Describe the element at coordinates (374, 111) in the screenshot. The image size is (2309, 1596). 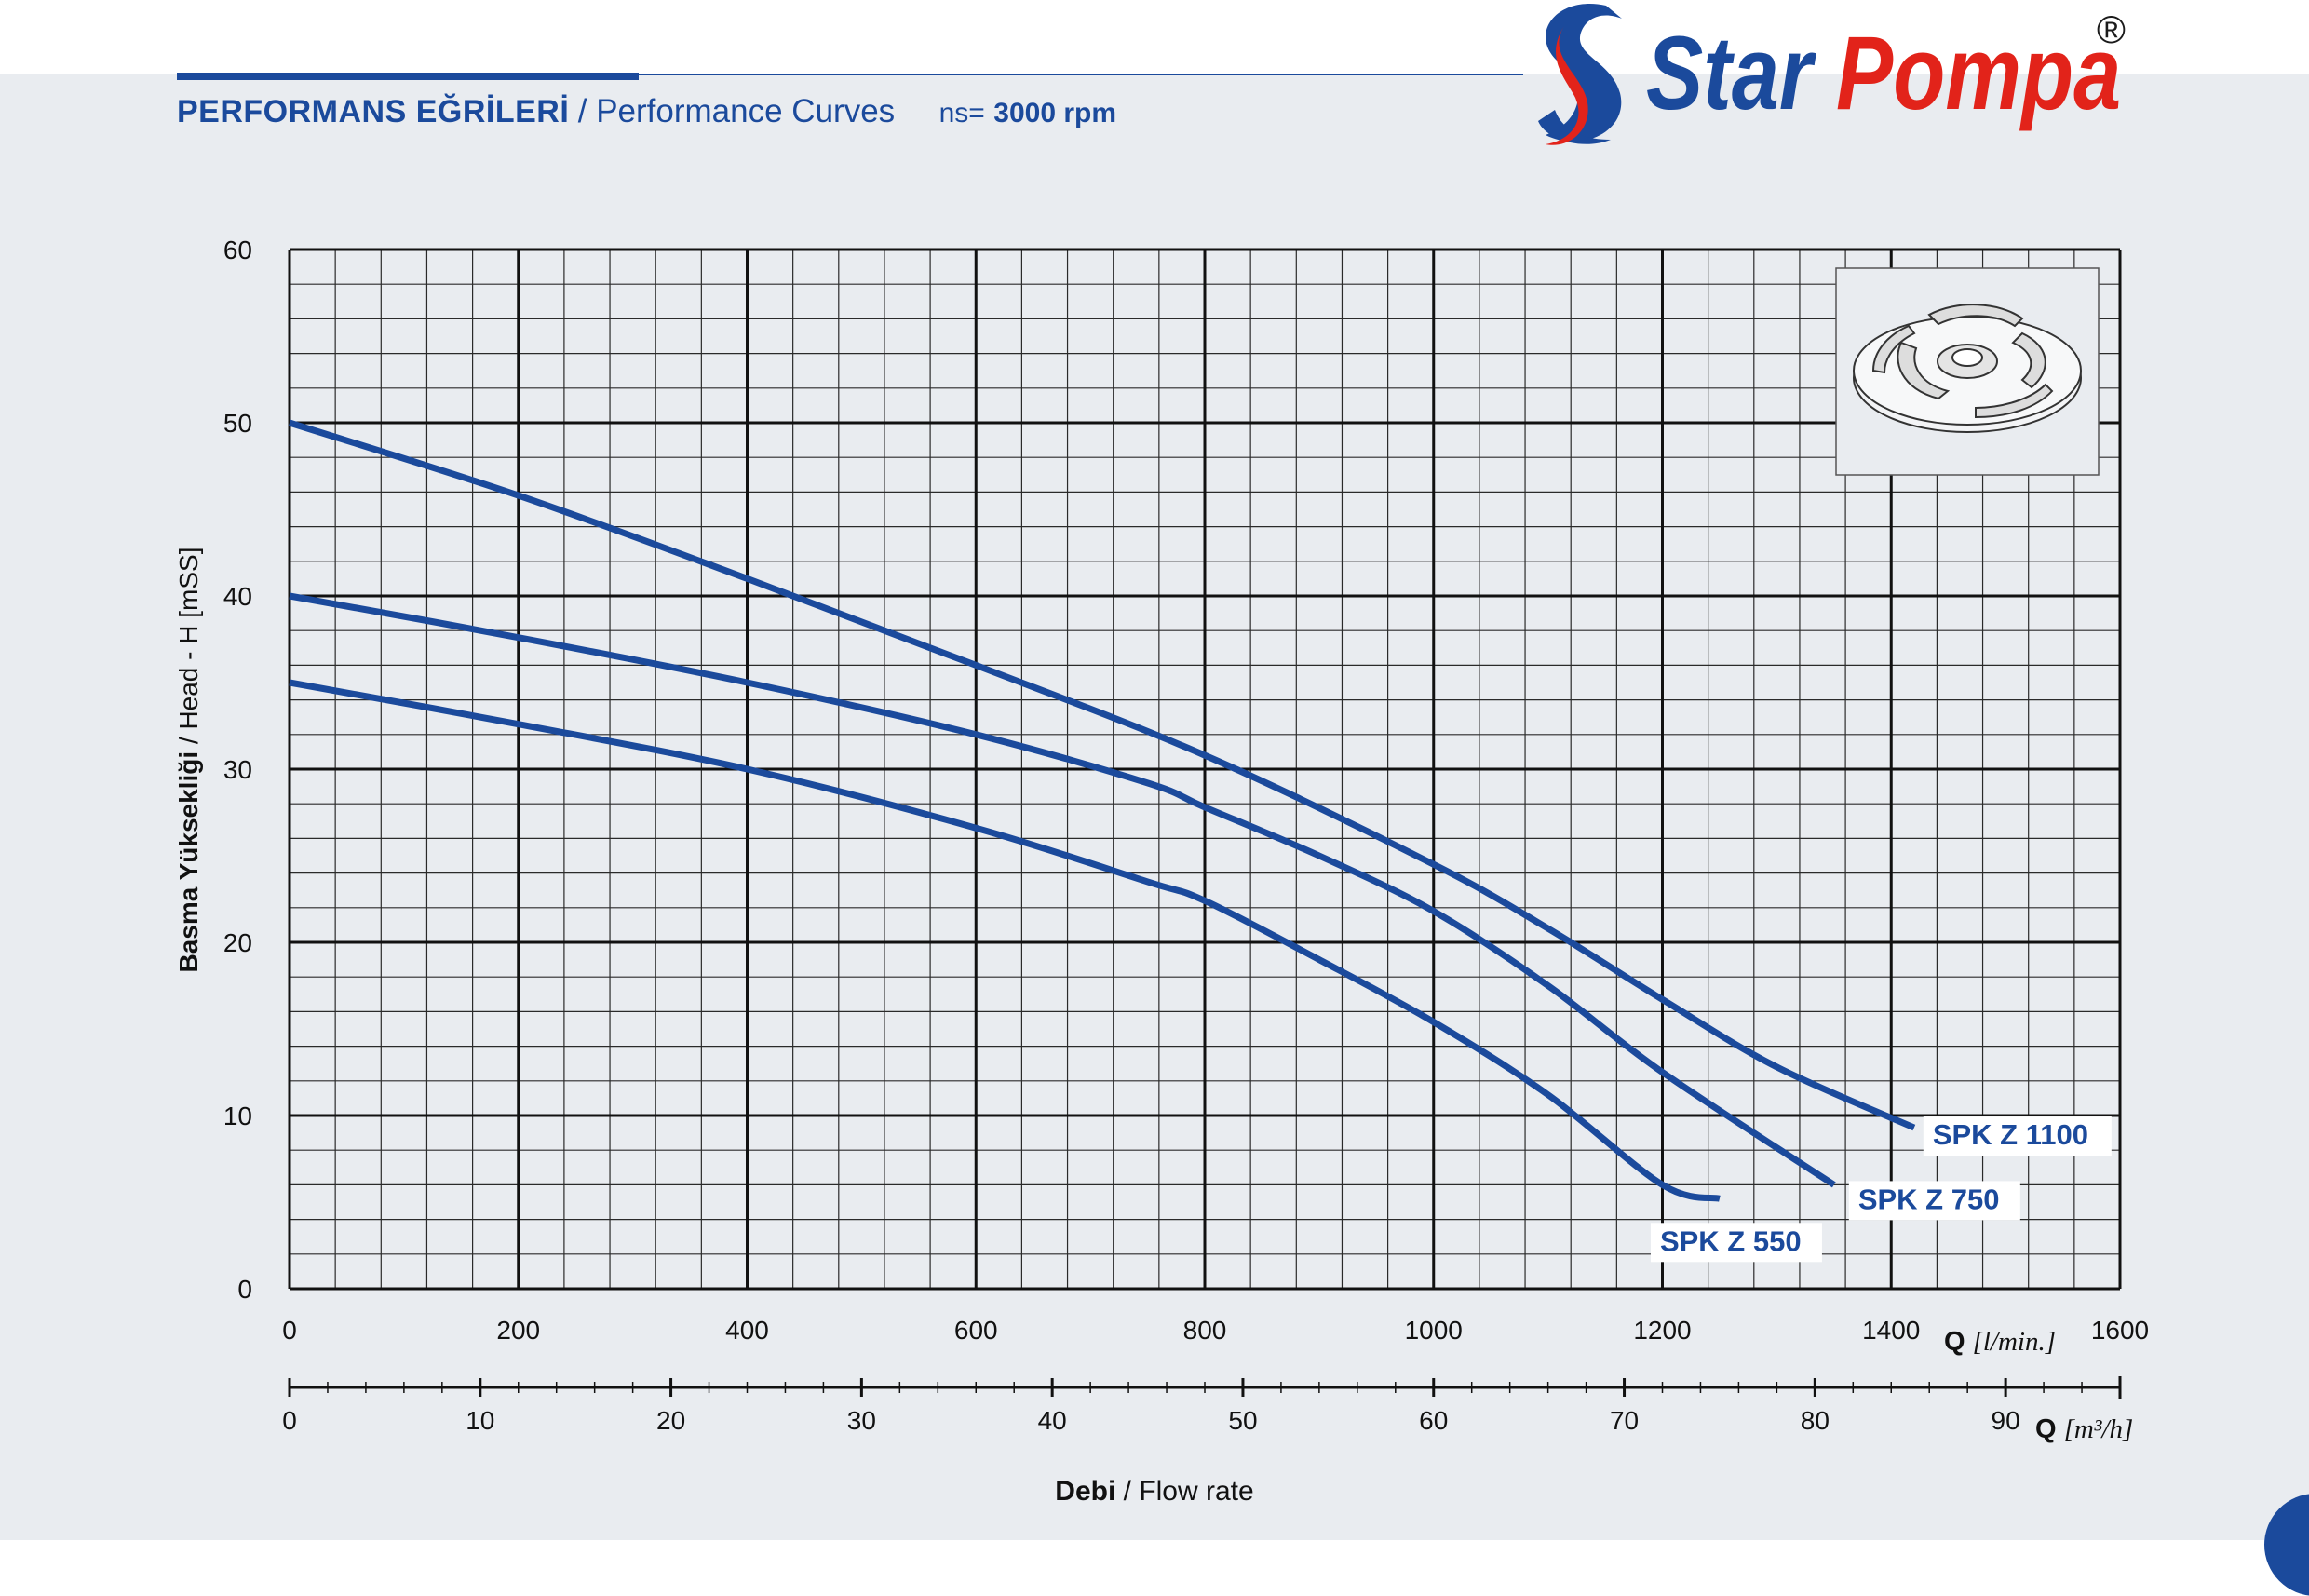
I see `title-turkish: PERFORMANS EĞRİLERİ` at that location.